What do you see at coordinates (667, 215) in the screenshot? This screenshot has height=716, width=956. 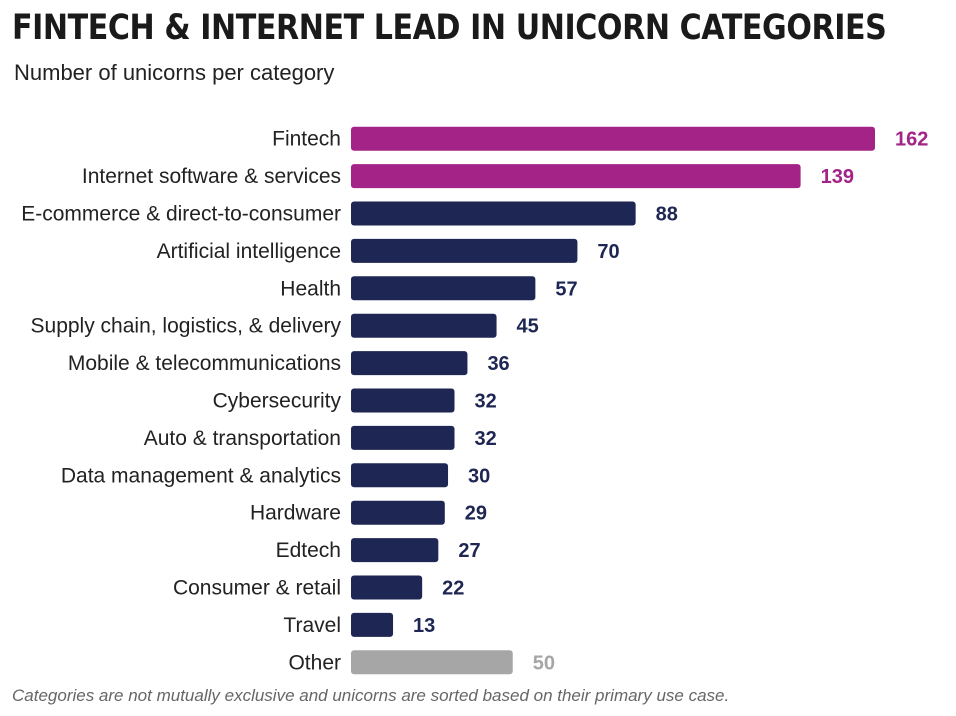 I see `value-label: 88` at bounding box center [667, 215].